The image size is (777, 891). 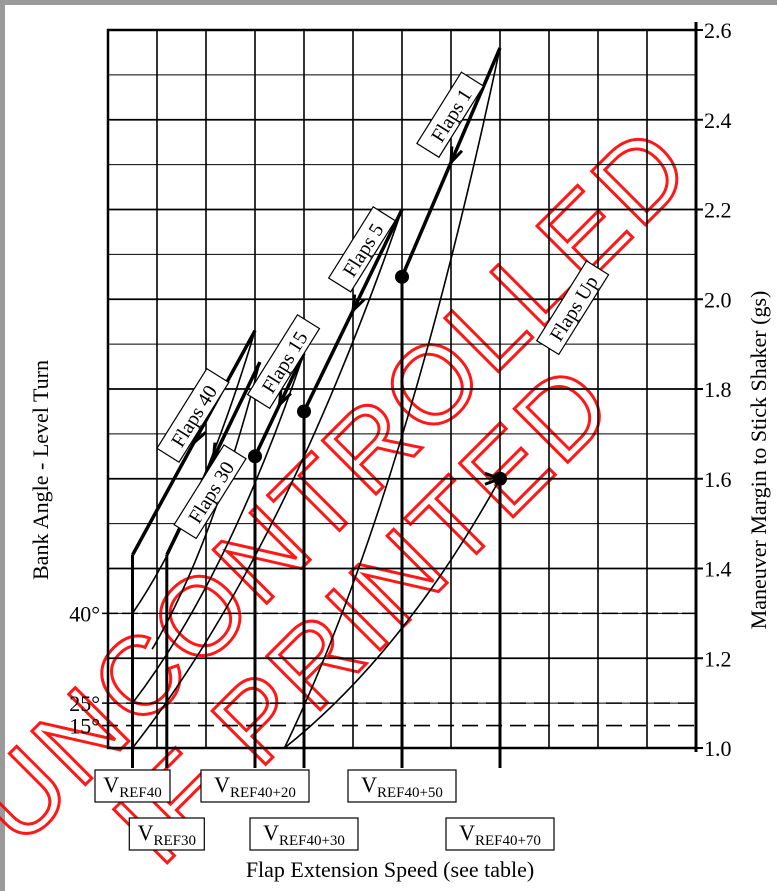 What do you see at coordinates (718, 658) in the screenshot?
I see `right-axis-tick-label: 1.2` at bounding box center [718, 658].